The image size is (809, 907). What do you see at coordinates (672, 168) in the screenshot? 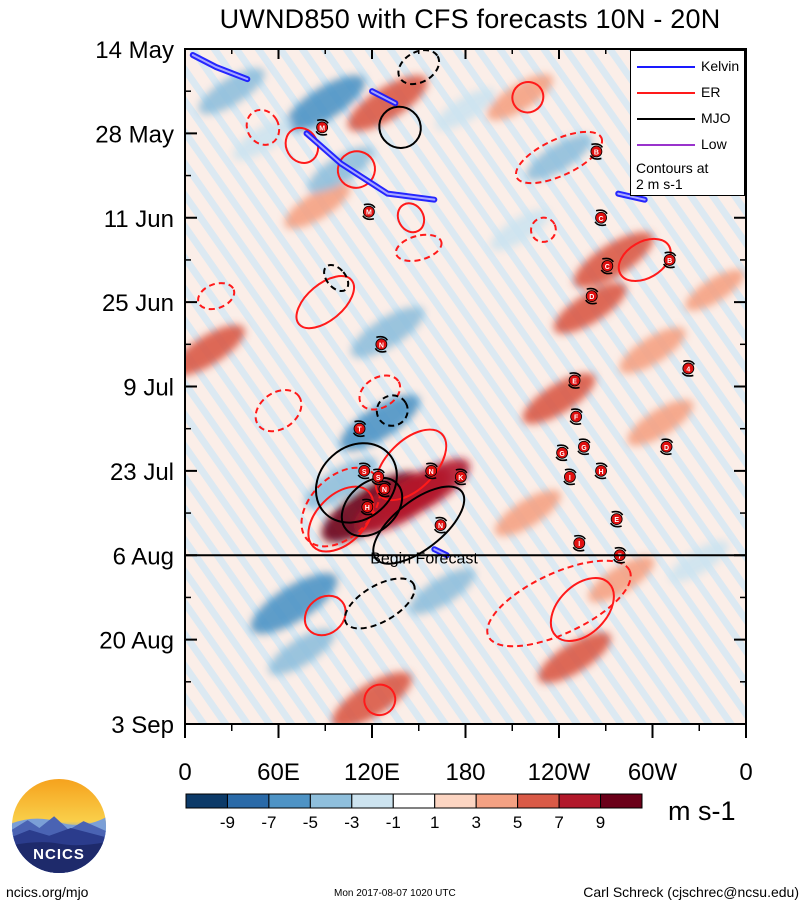
I see `legend-note-line1: Contours at` at bounding box center [672, 168].